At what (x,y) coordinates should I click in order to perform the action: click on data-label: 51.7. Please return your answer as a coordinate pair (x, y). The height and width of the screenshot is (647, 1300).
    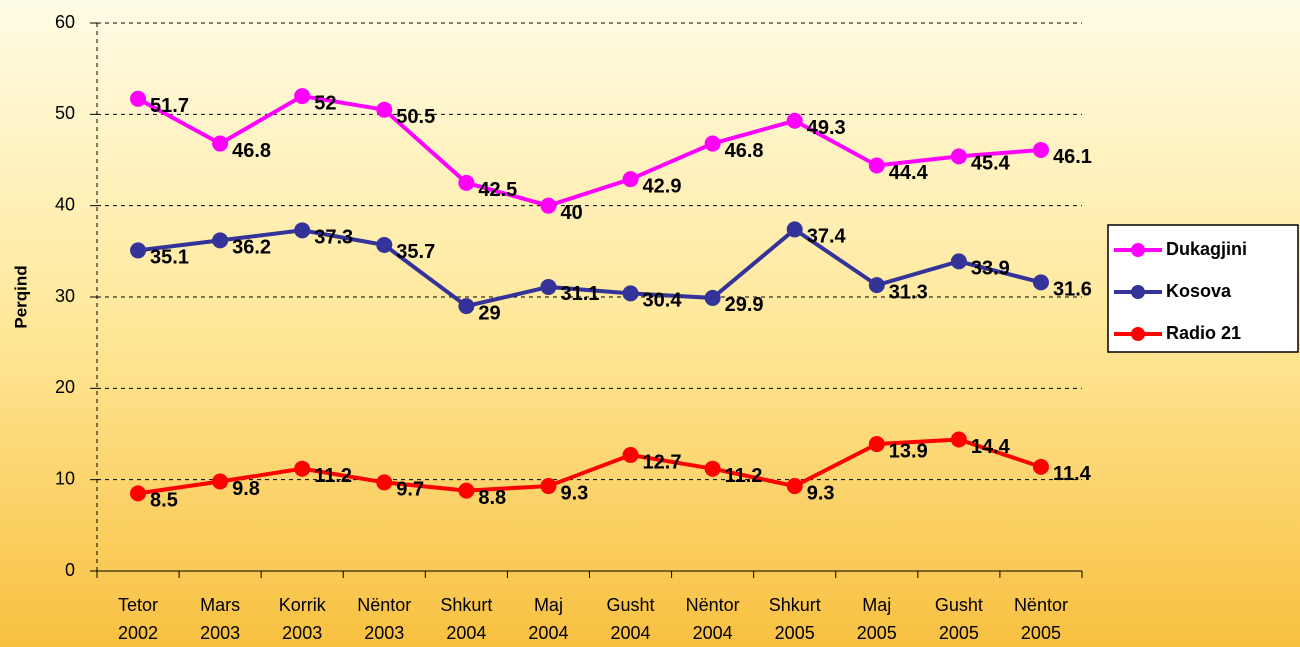
    Looking at the image, I should click on (169, 106).